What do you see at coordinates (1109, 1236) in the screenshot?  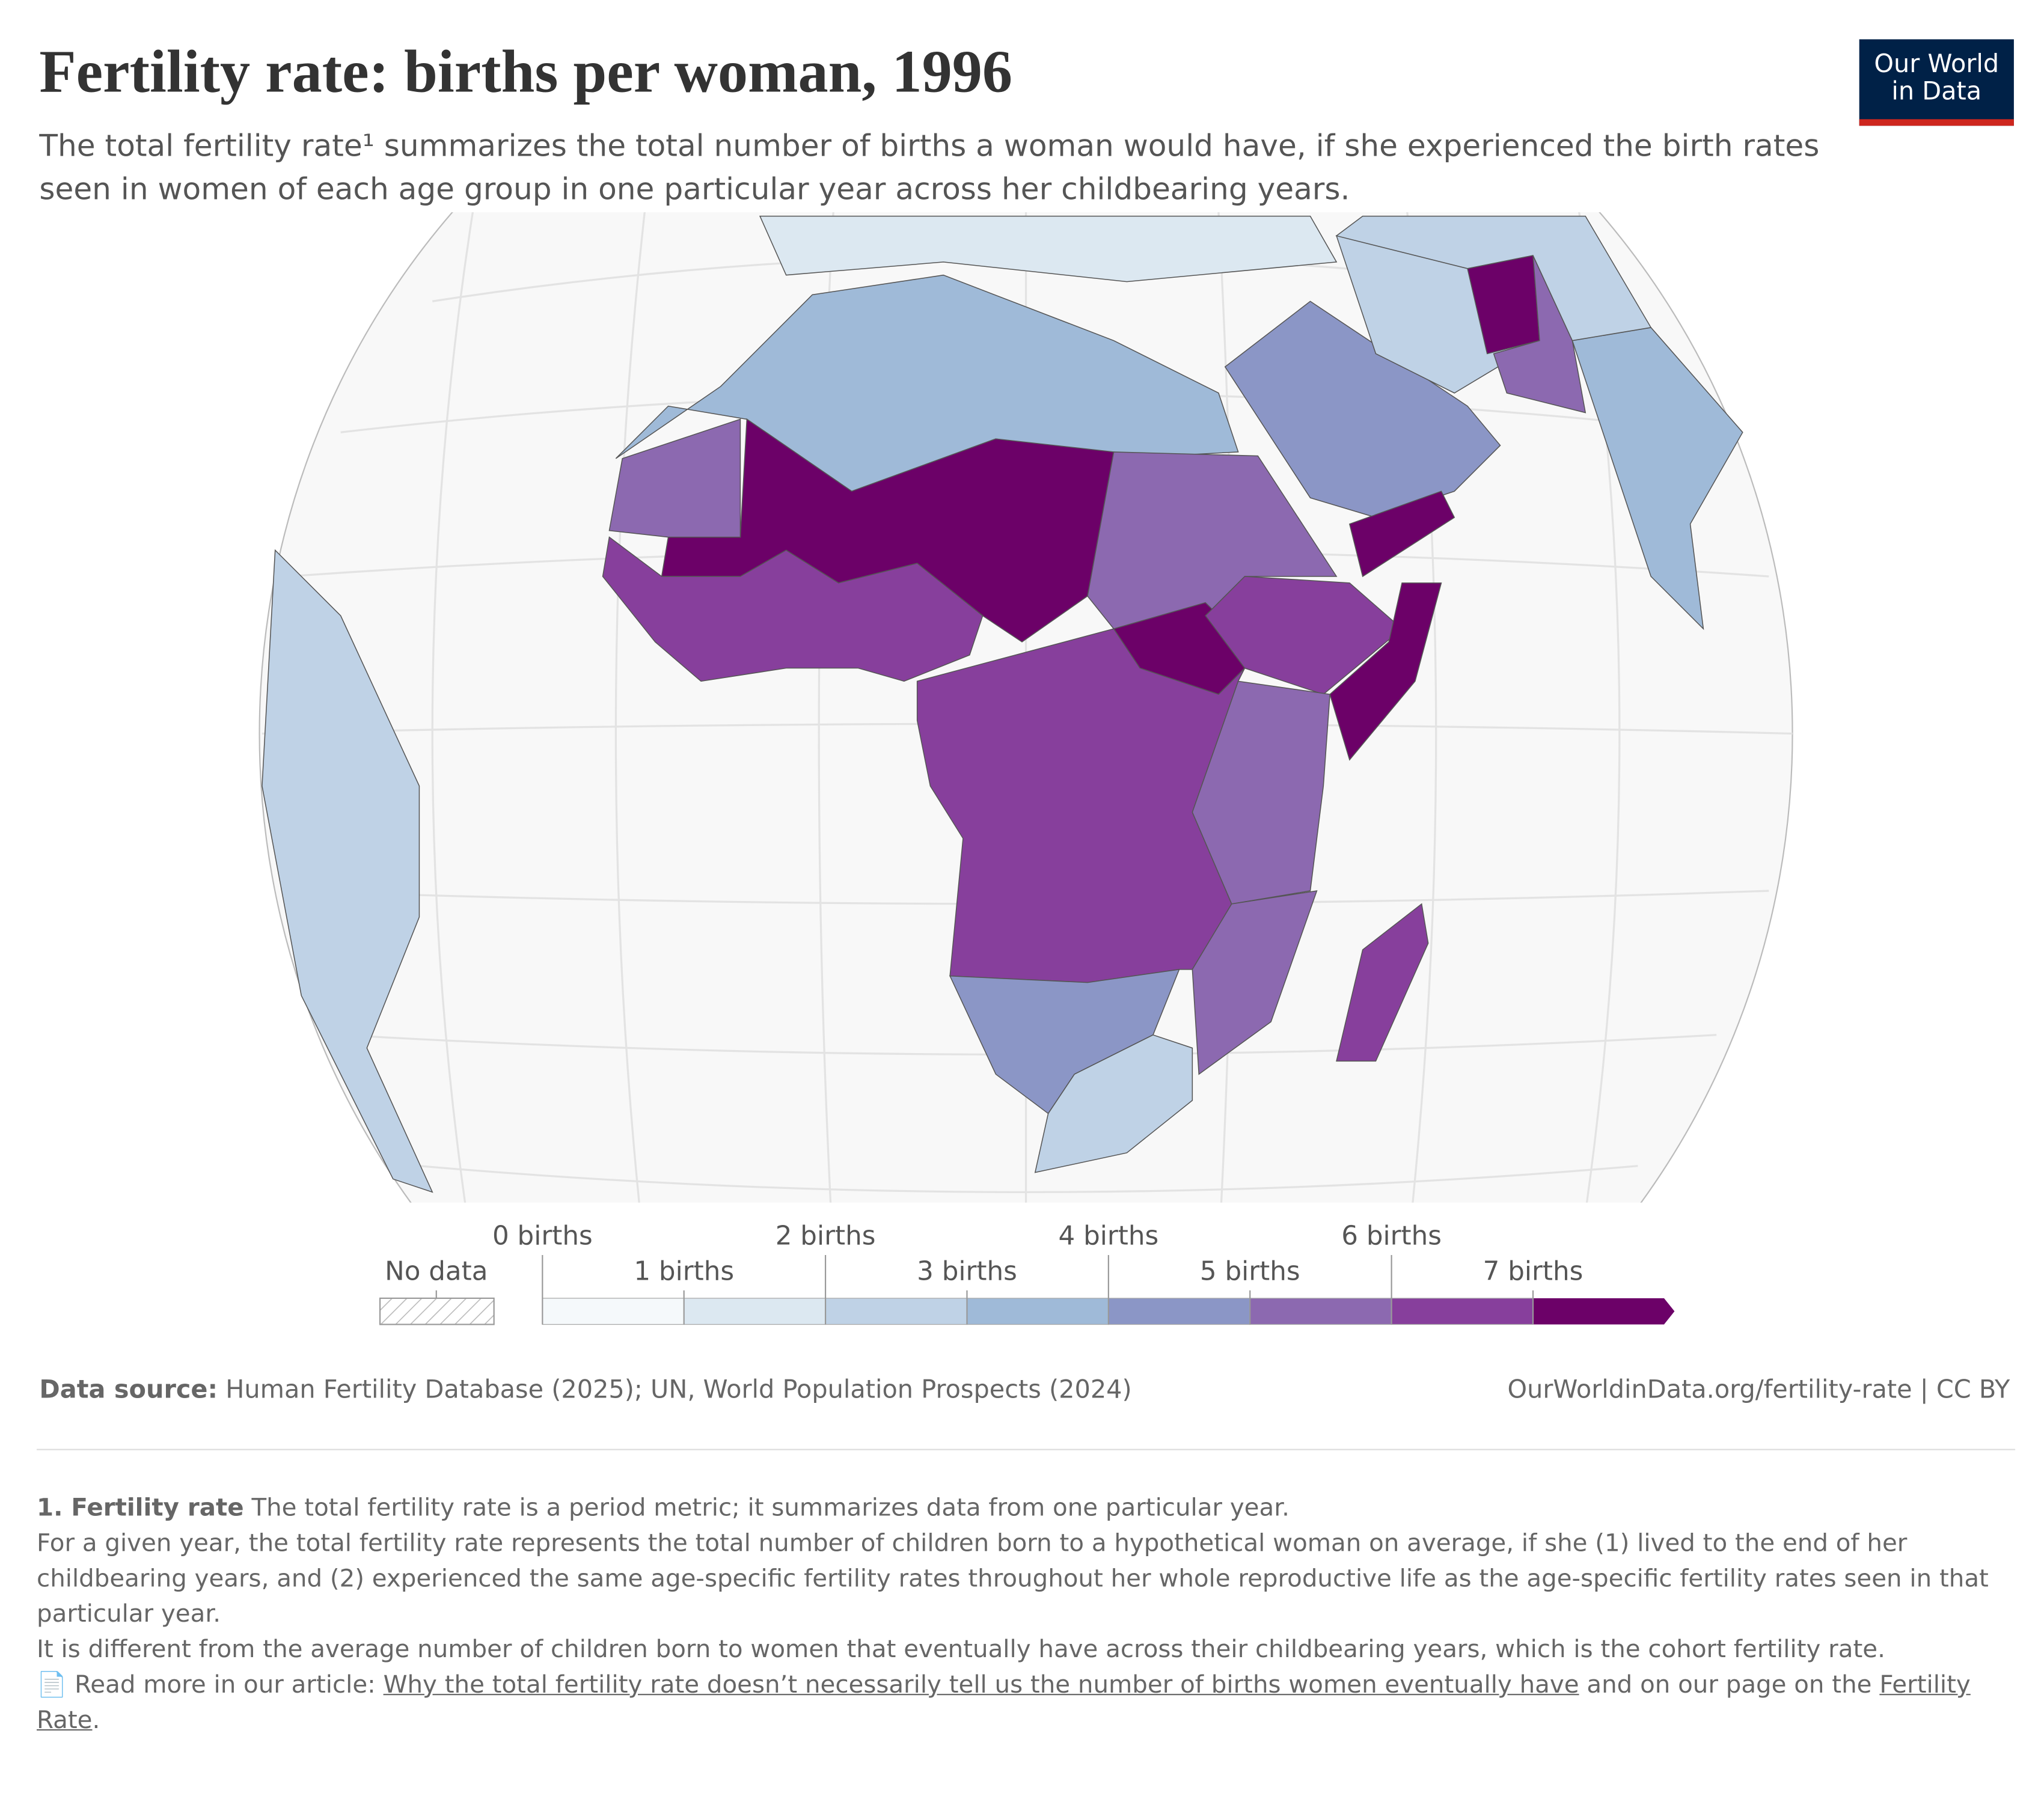 I see `legend-tick-label: 4 births` at bounding box center [1109, 1236].